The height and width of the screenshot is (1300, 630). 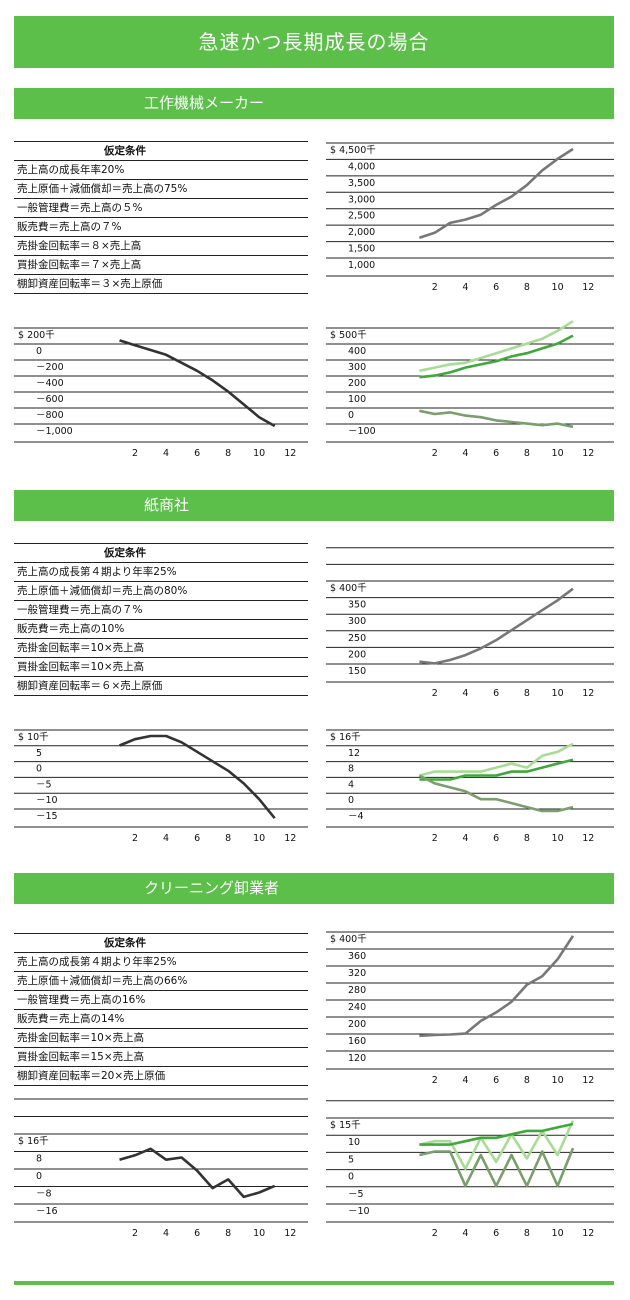 I want to click on y-tick-label: 280, so click(x=357, y=990).